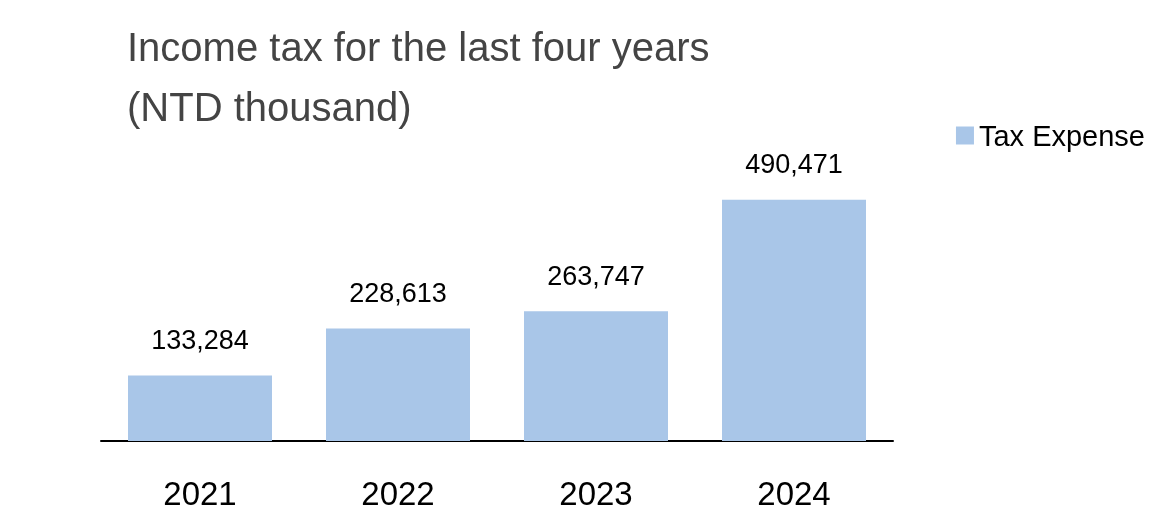 The image size is (1158, 518). I want to click on data-label: 133,284, so click(200, 339).